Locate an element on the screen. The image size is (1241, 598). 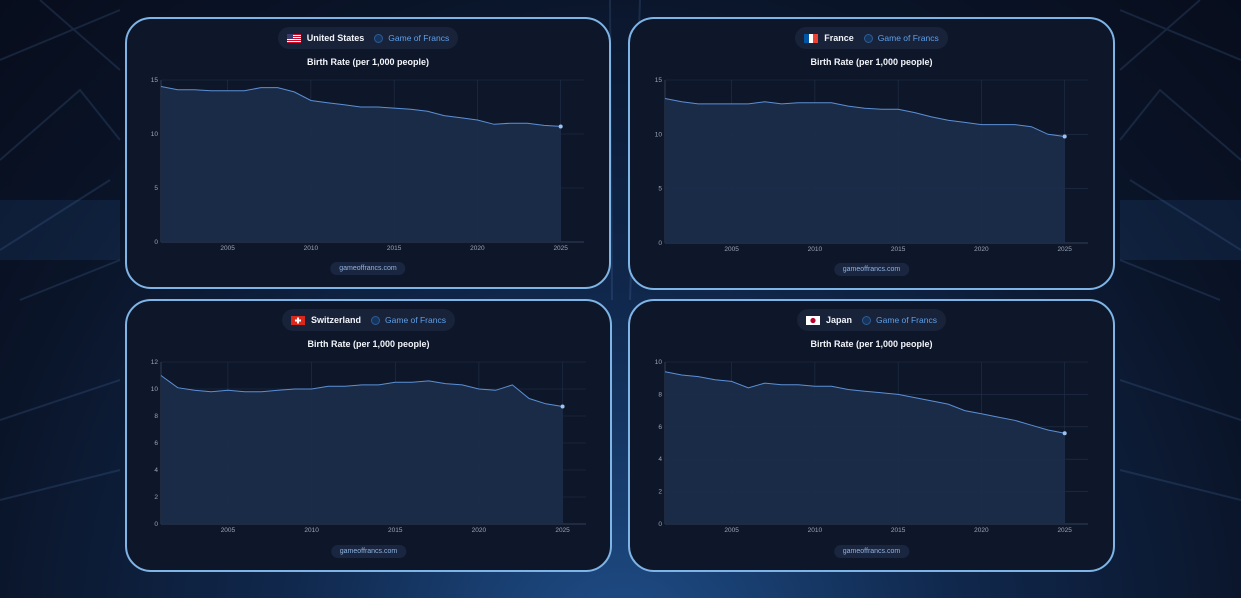
card-header: Switzerland Game of Francs is located at coordinates (368, 320).